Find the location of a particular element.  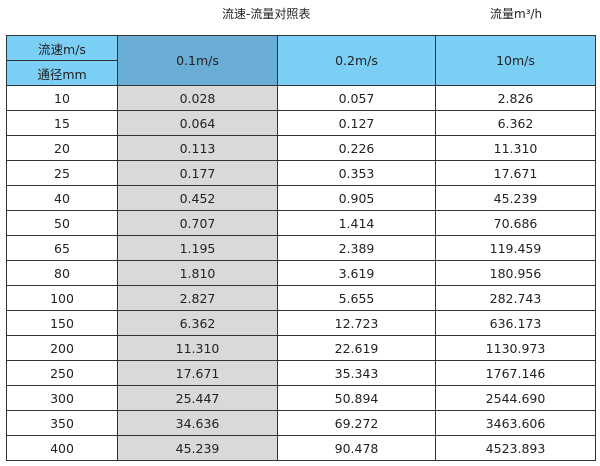

flow-cell: 69.272 is located at coordinates (356, 423).